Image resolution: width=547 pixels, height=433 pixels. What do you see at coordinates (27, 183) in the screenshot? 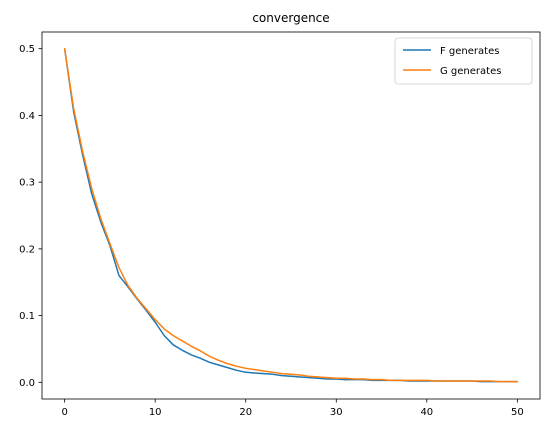
I see `y-tick-label: 0.3` at bounding box center [27, 183].